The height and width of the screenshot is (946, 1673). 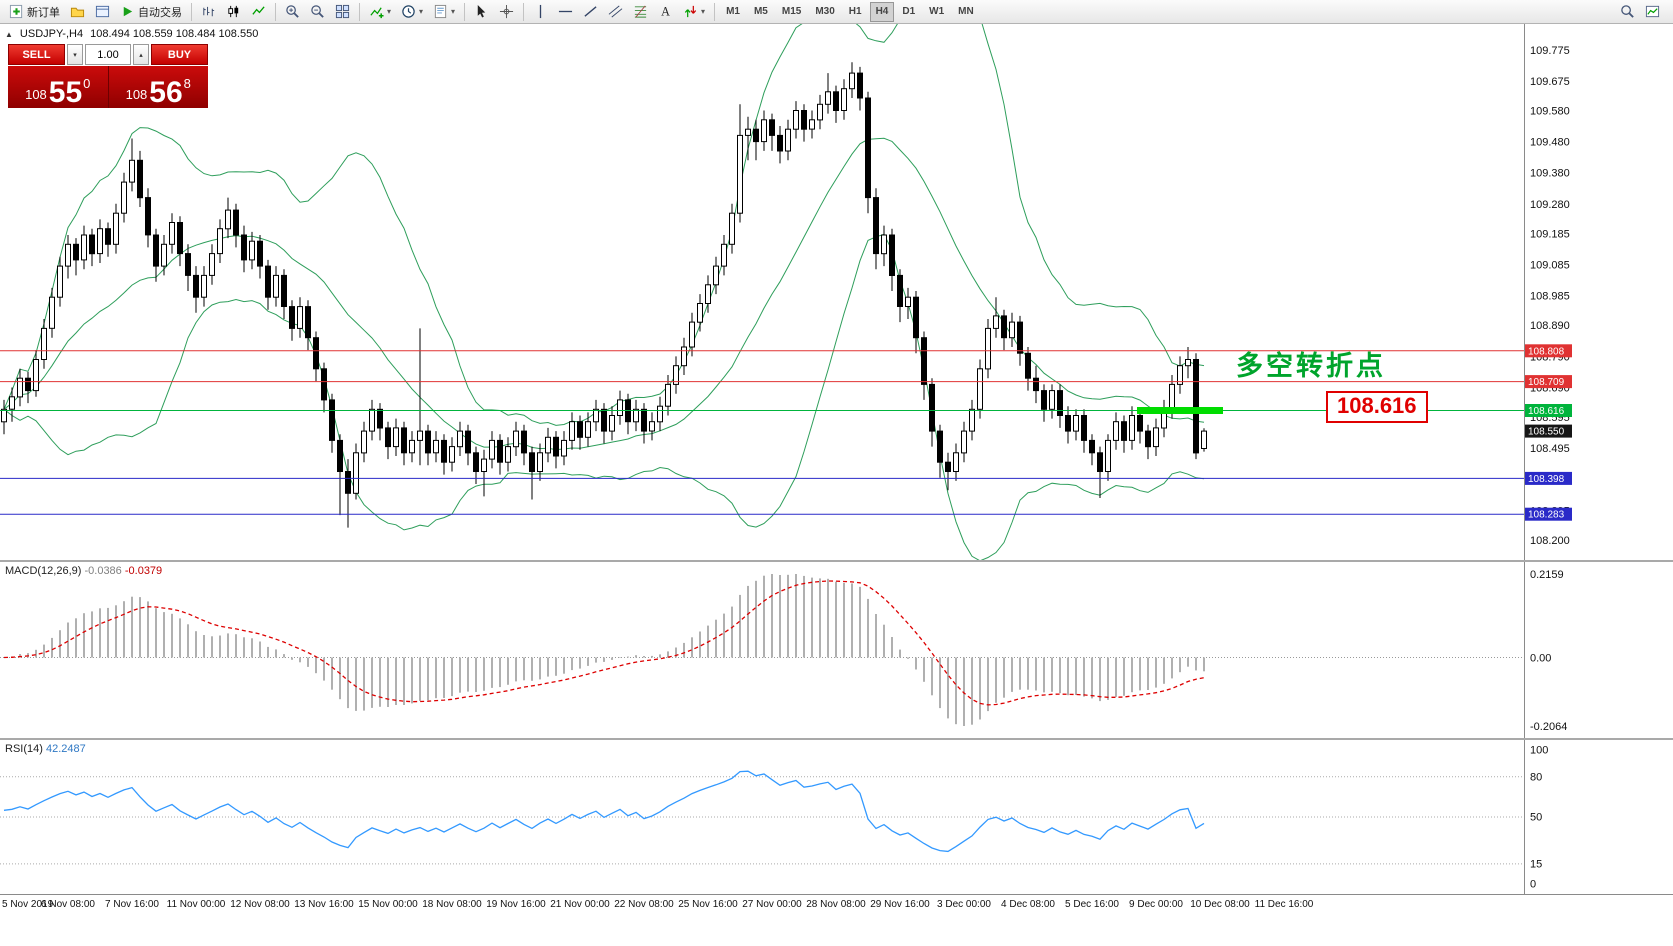 I want to click on time-axis-label: 9 Dec 00:00, so click(x=1156, y=904).